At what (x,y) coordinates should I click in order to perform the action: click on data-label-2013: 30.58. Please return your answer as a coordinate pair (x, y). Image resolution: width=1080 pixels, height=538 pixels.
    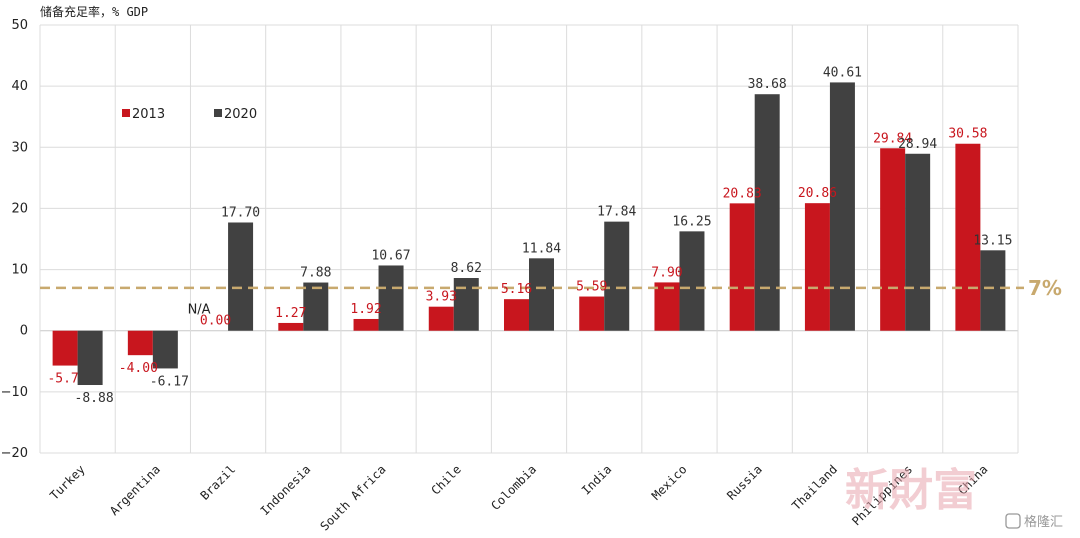
    Looking at the image, I should click on (967, 134).